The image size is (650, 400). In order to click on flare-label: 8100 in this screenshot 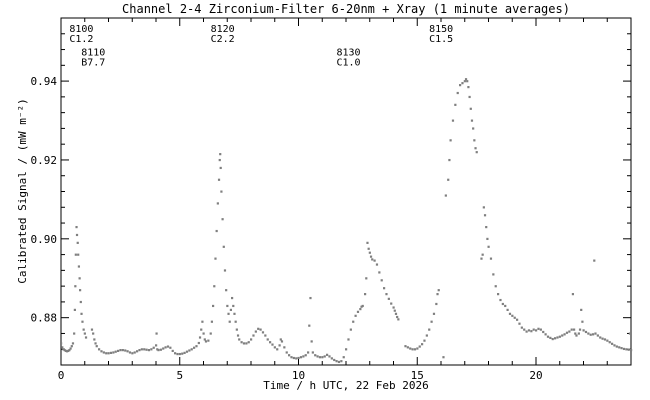, I will do `click(81, 29)`.